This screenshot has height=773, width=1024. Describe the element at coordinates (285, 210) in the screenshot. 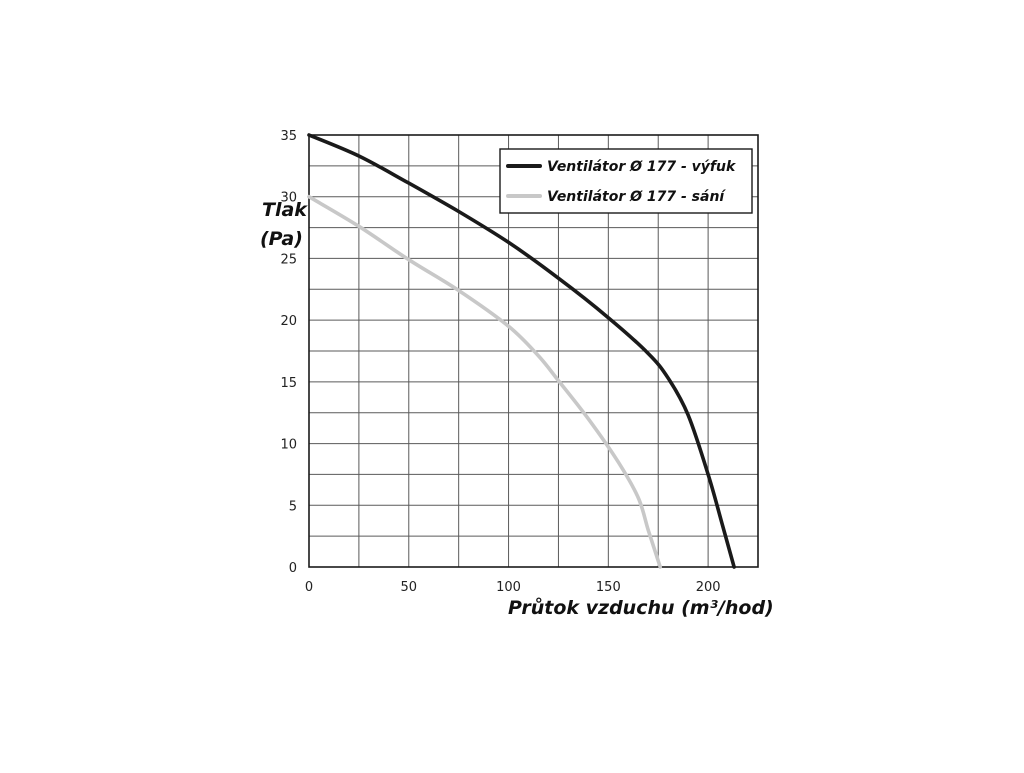

I see `y-axis-title-line1: Tlak` at that location.